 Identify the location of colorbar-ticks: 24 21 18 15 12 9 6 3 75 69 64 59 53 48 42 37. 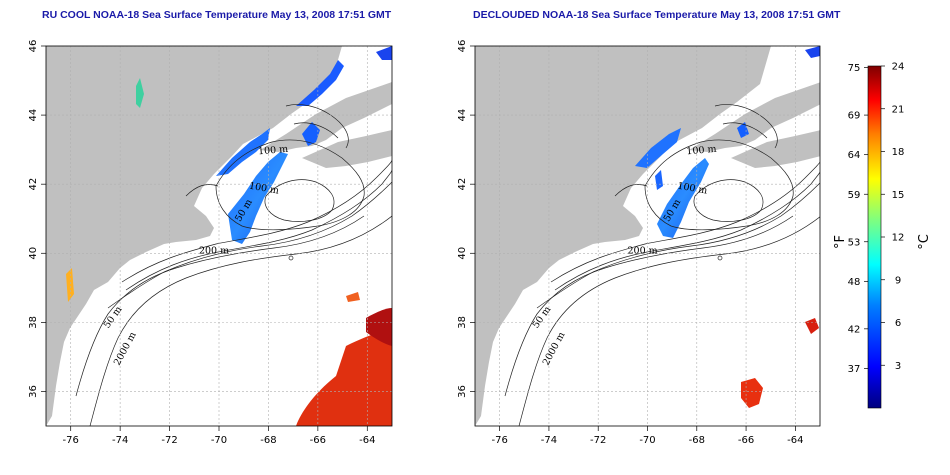
(876, 218).